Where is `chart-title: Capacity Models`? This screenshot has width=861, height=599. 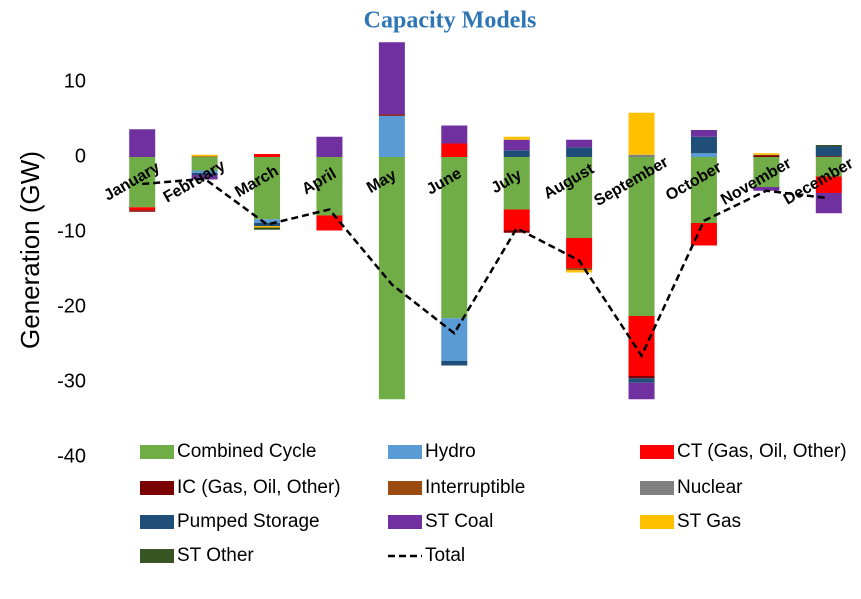 chart-title: Capacity Models is located at coordinates (450, 21).